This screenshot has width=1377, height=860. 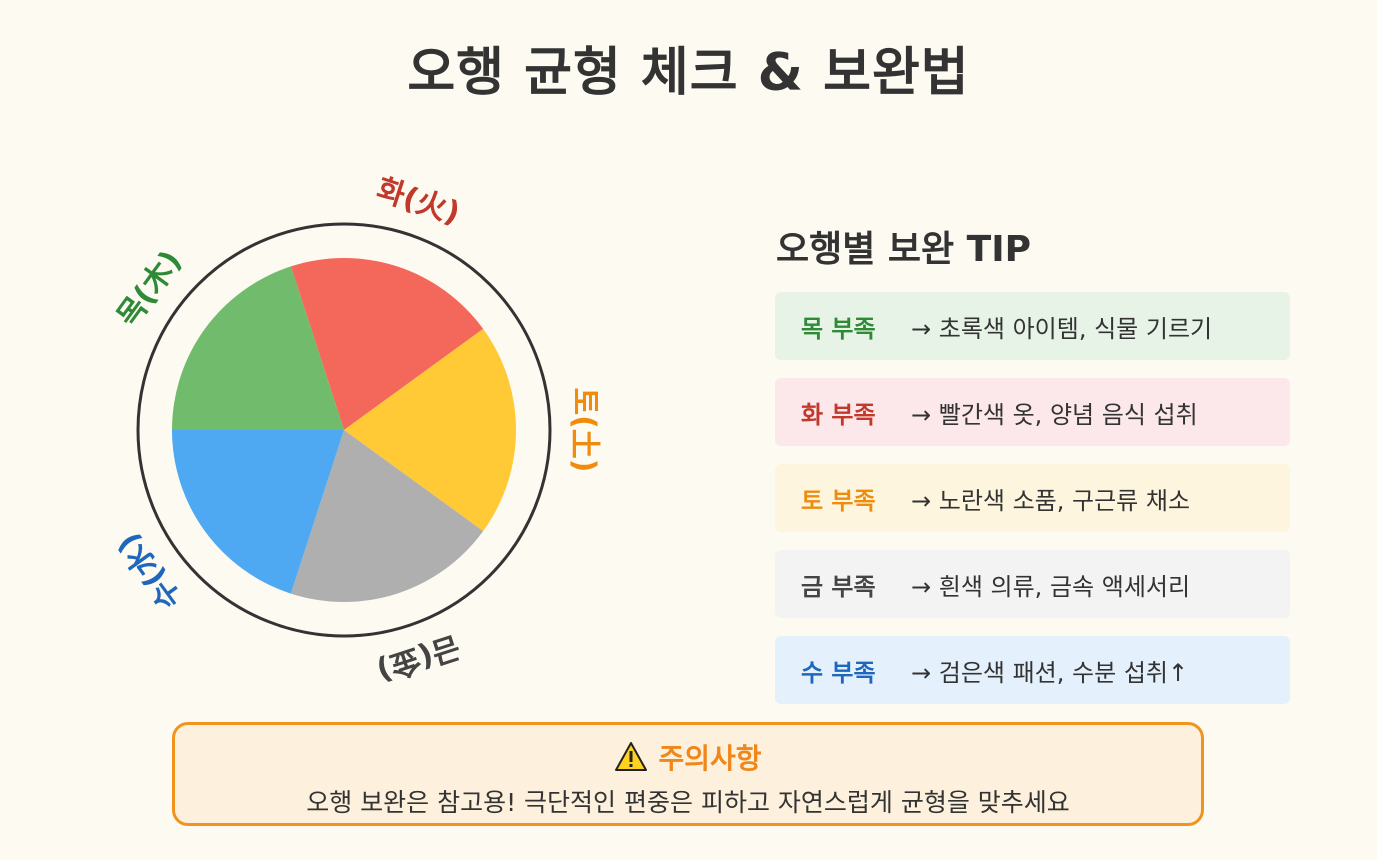 I want to click on notice-header: 주의사항, so click(x=688, y=757).